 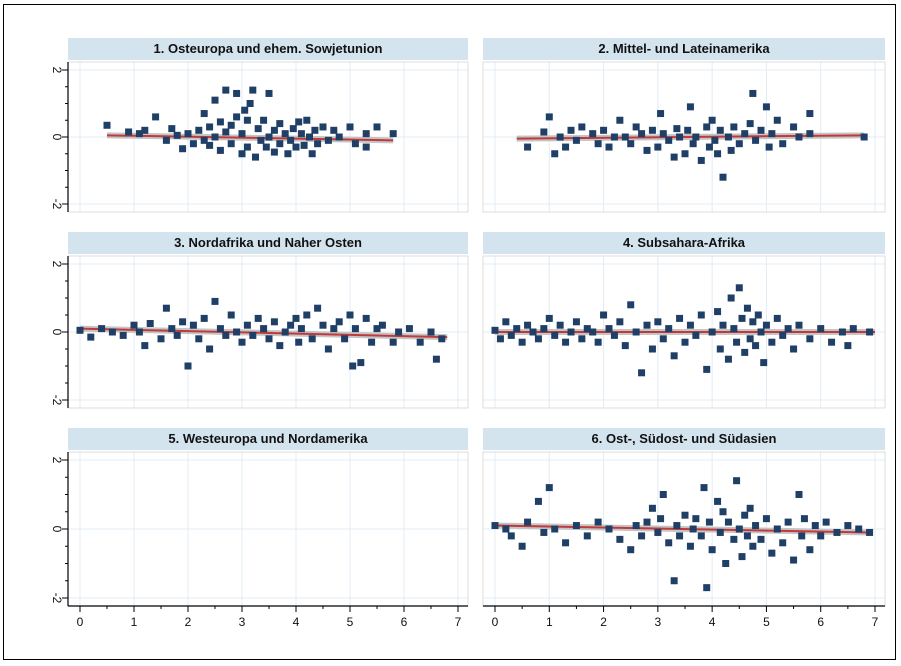 I want to click on x-tick-label: 5, so click(x=350, y=622).